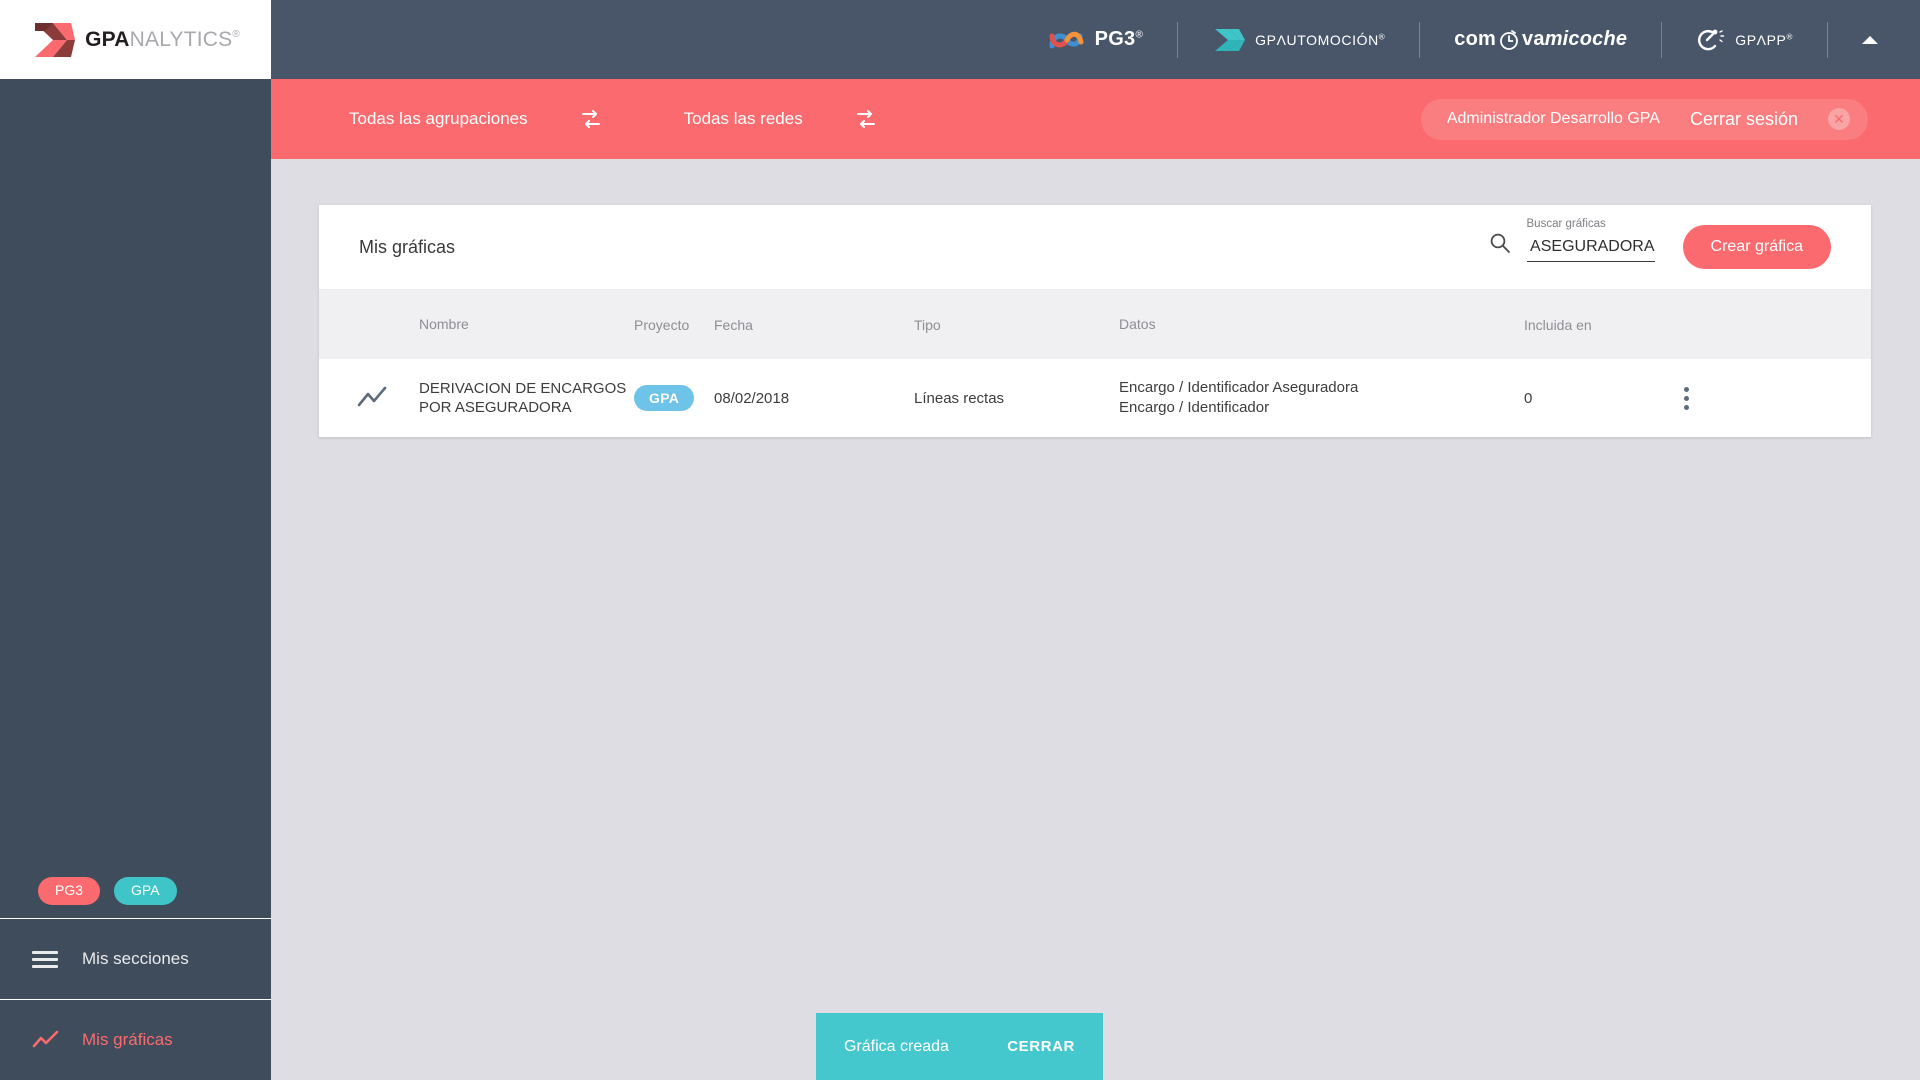 Image resolution: width=1920 pixels, height=1080 pixels. What do you see at coordinates (135, 471) in the screenshot?
I see `sidebar-spacer` at bounding box center [135, 471].